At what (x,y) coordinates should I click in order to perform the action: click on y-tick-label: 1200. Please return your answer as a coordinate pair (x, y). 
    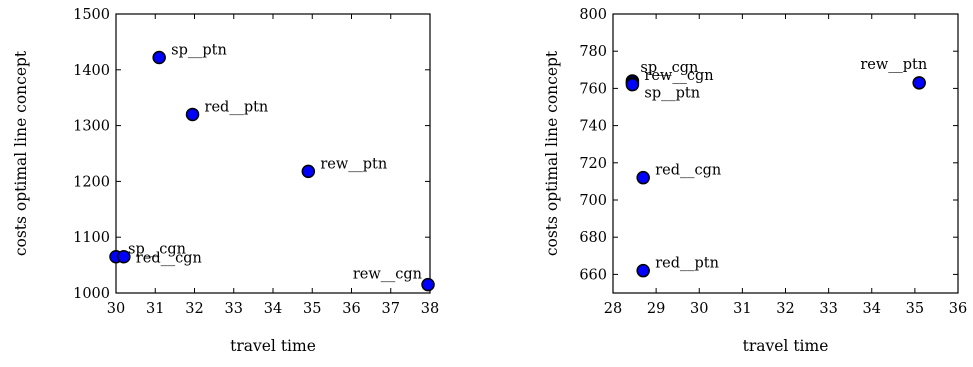
    Looking at the image, I should click on (91, 182).